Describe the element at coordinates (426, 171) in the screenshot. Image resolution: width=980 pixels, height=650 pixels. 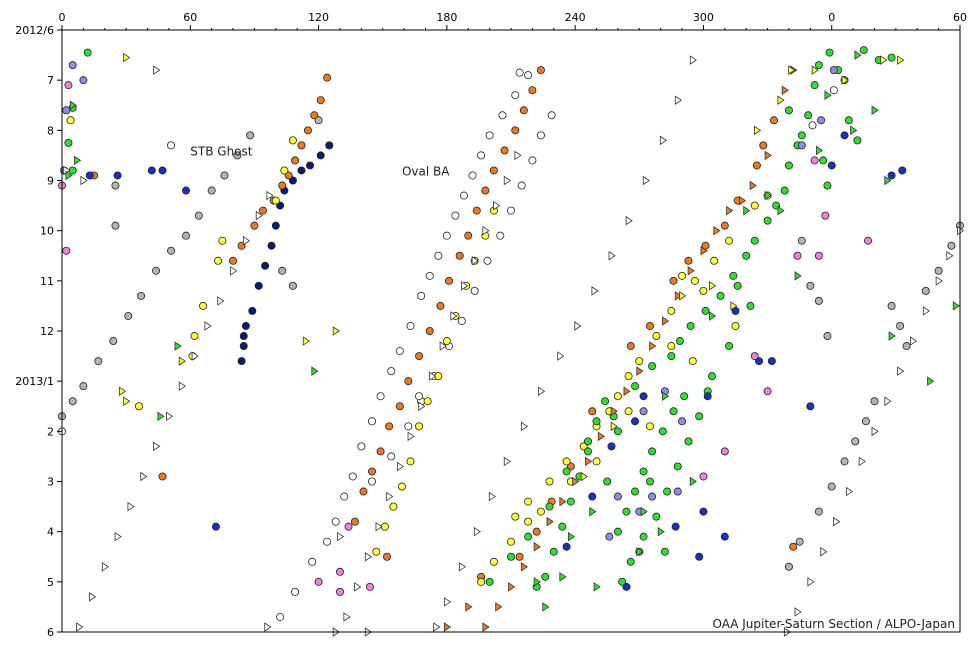
I see `annotation-label: Oval BA` at that location.